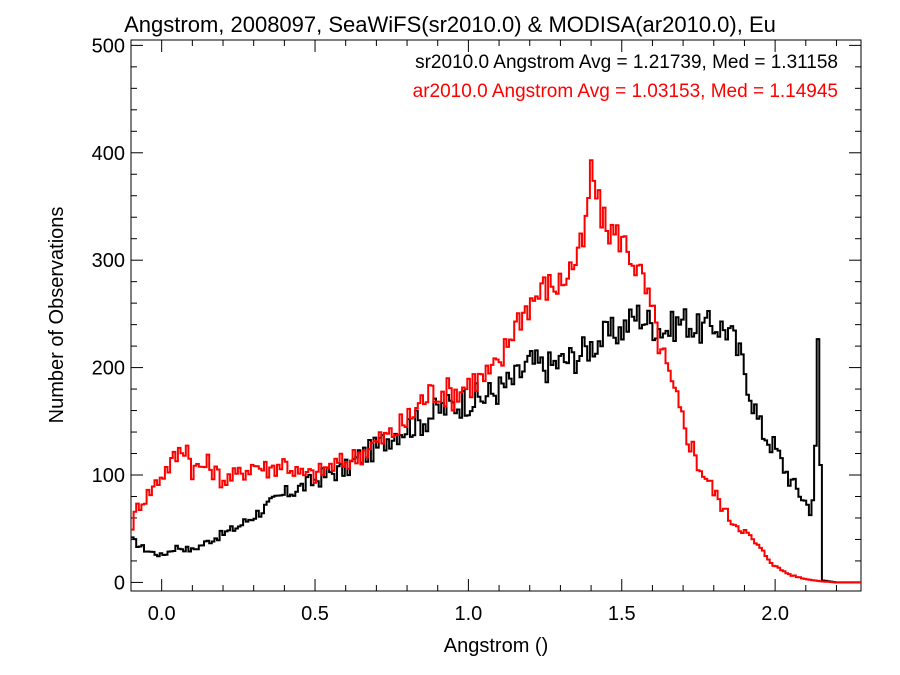 This screenshot has width=900, height=675. What do you see at coordinates (468, 614) in the screenshot?
I see `x-tick-label: 1.0` at bounding box center [468, 614].